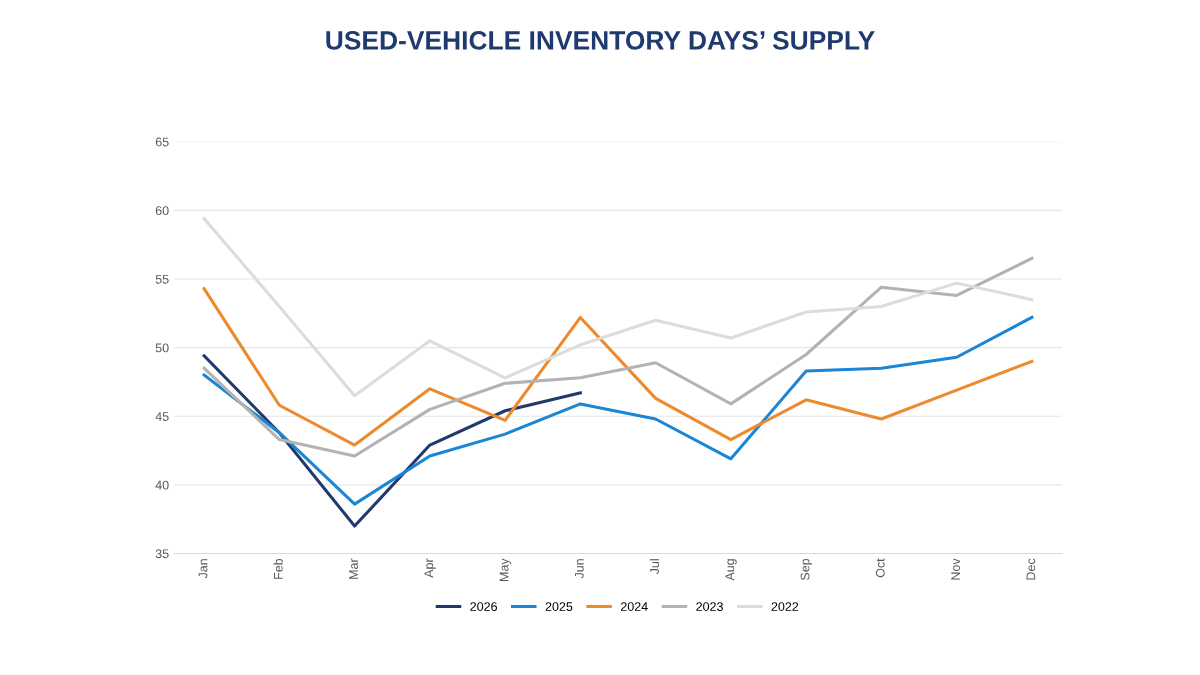 The width and height of the screenshot is (1200, 675). What do you see at coordinates (806, 569) in the screenshot?
I see `x-tick-label: Sep` at bounding box center [806, 569].